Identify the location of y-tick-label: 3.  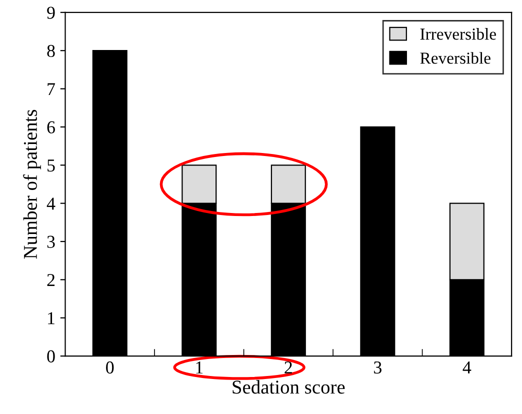
(51, 242).